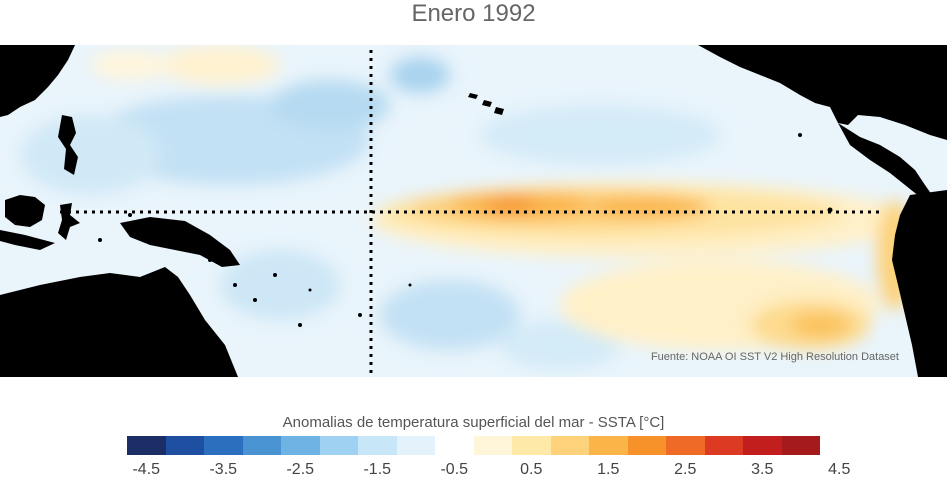  I want to click on south-america, so click(919, 283).